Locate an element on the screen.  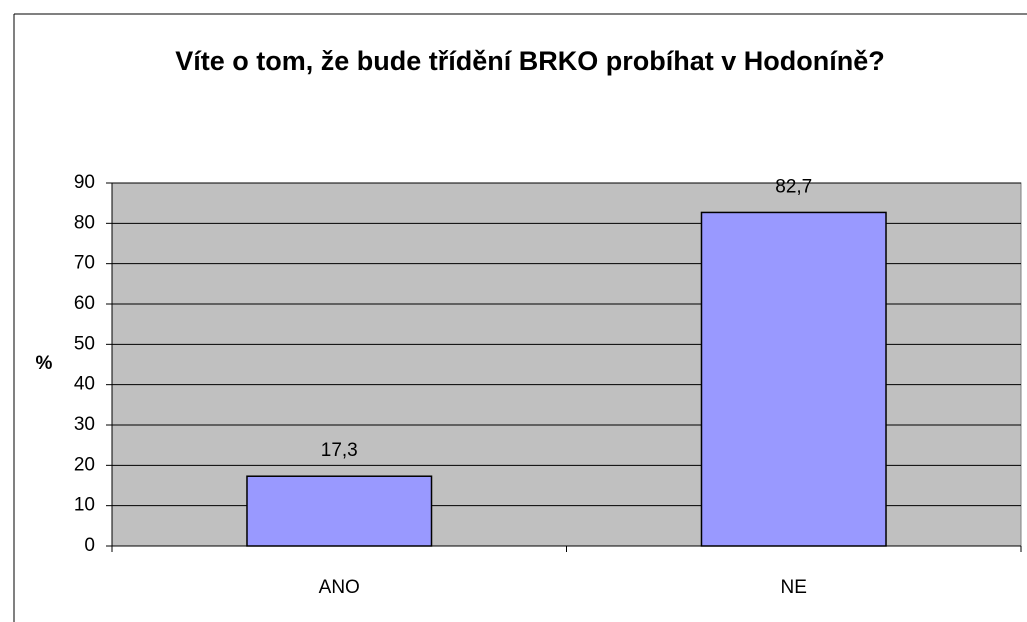
y-tick-label: 30 is located at coordinates (84, 424).